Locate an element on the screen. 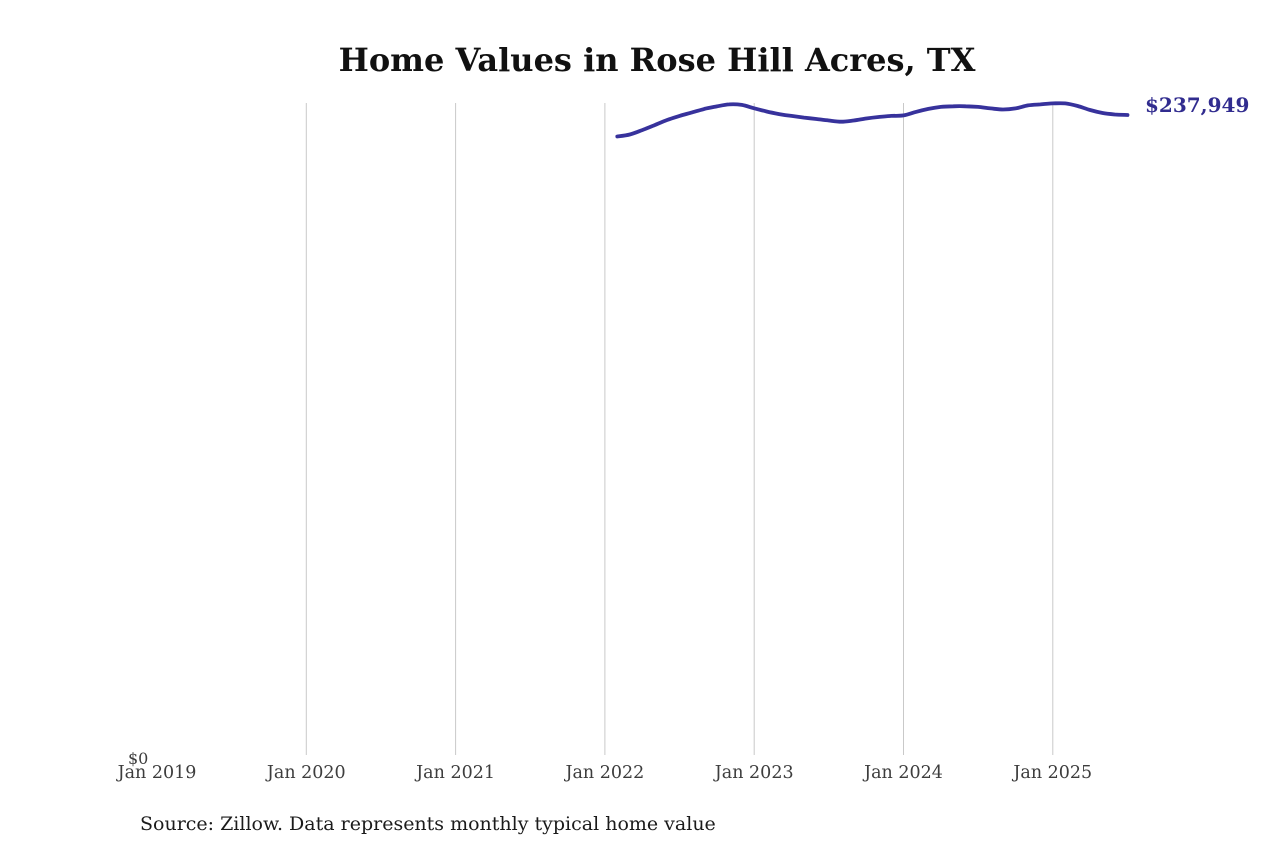  y-axis-zero-label: $0 is located at coordinates (138, 758).